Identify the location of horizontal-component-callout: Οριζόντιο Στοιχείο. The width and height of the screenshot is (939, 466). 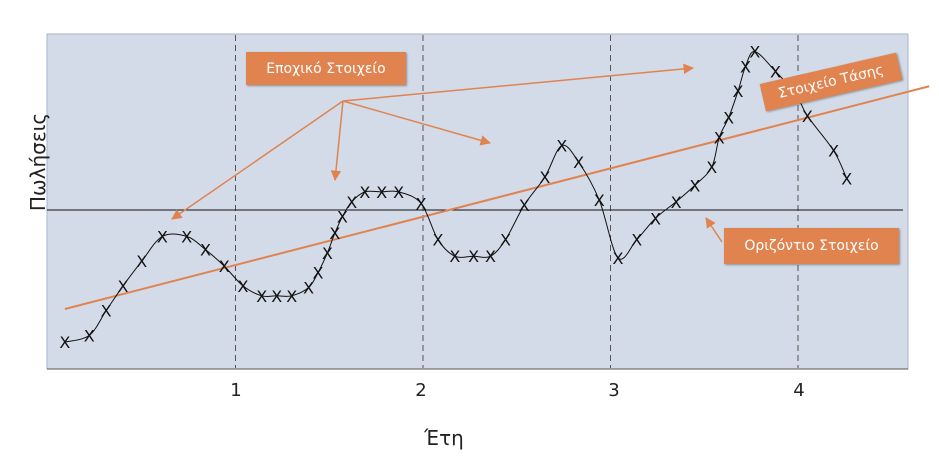
(811, 246).